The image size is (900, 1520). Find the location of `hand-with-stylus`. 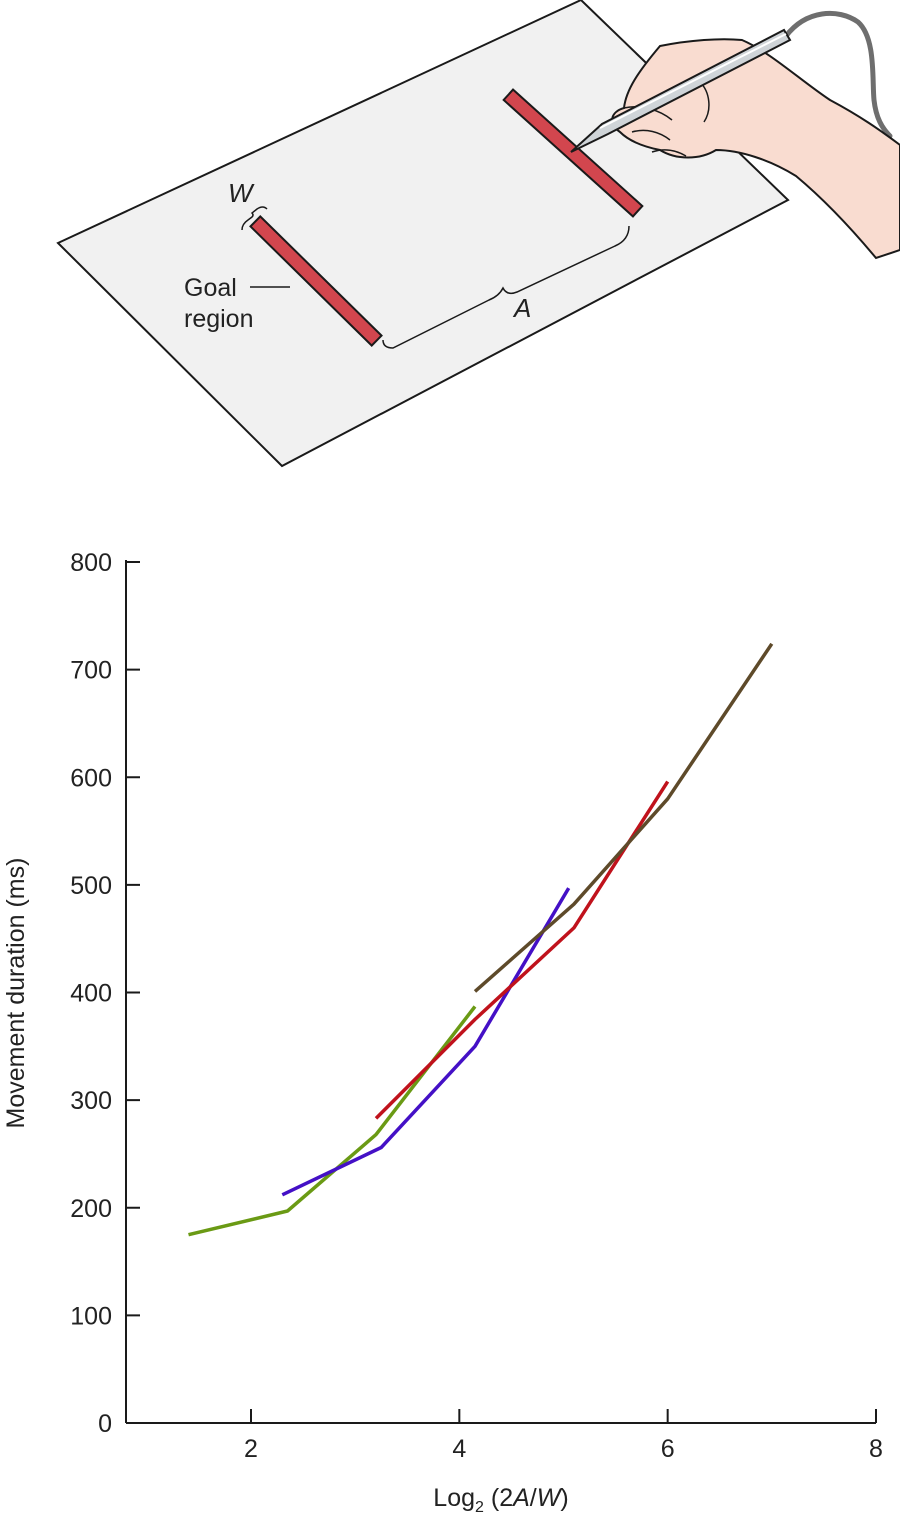

hand-with-stylus is located at coordinates (735, 135).